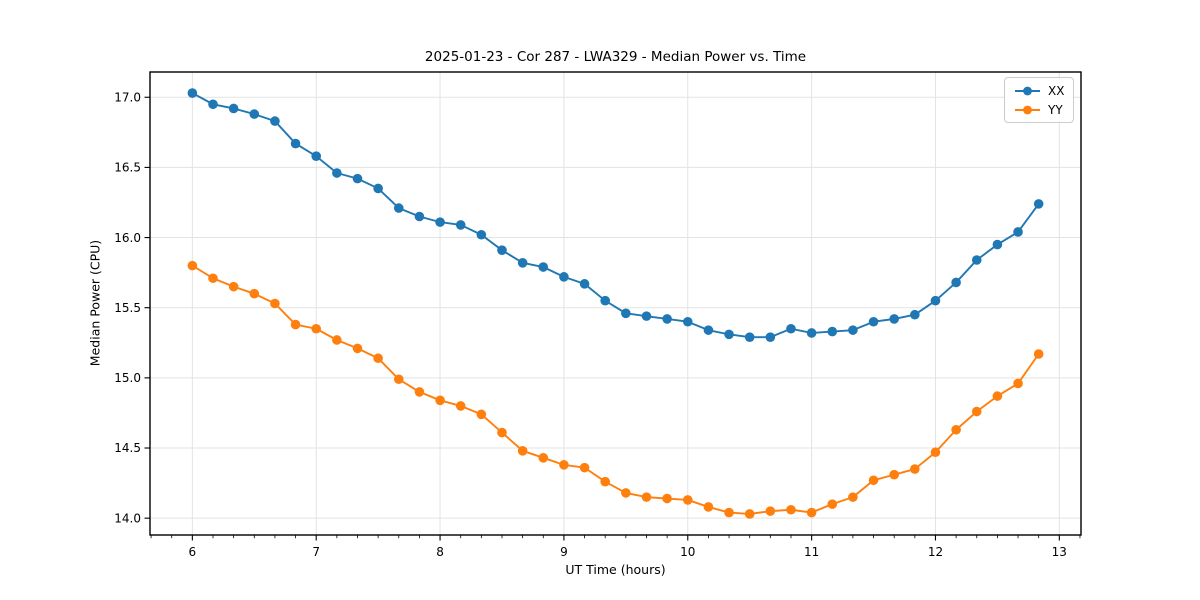  What do you see at coordinates (127, 518) in the screenshot?
I see `y-tick-label: 14.0` at bounding box center [127, 518].